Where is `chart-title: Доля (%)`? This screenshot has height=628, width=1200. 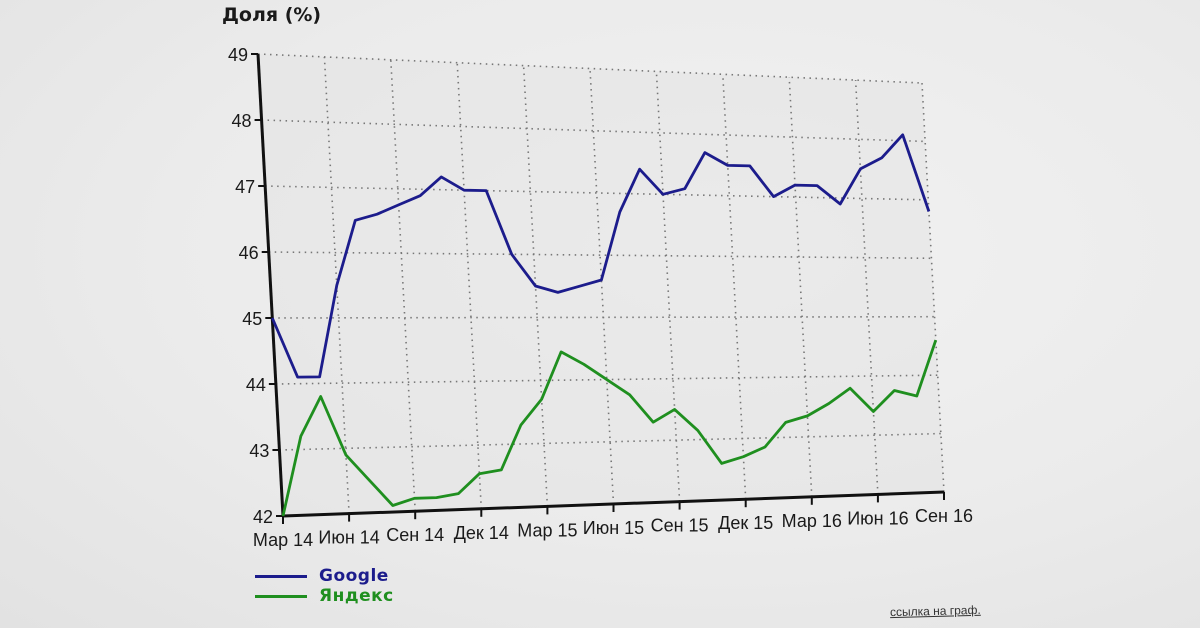 chart-title: Доля (%) is located at coordinates (272, 15).